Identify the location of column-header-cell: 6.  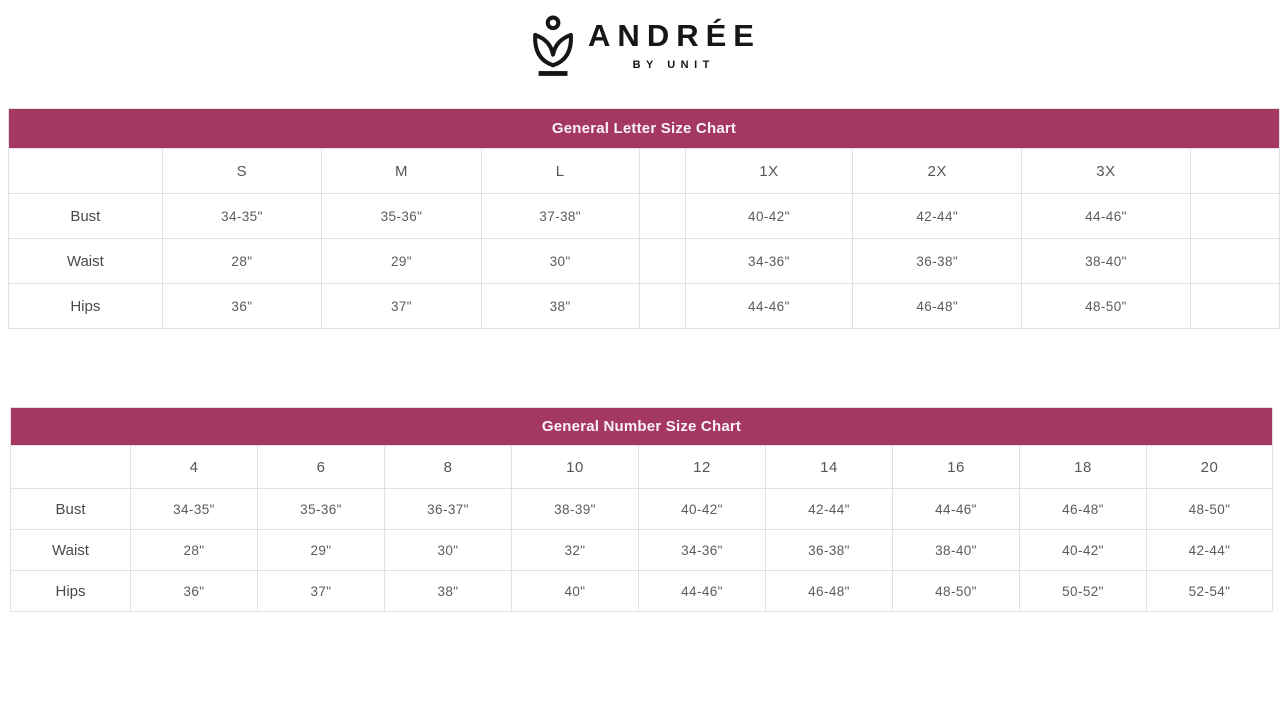
(321, 467).